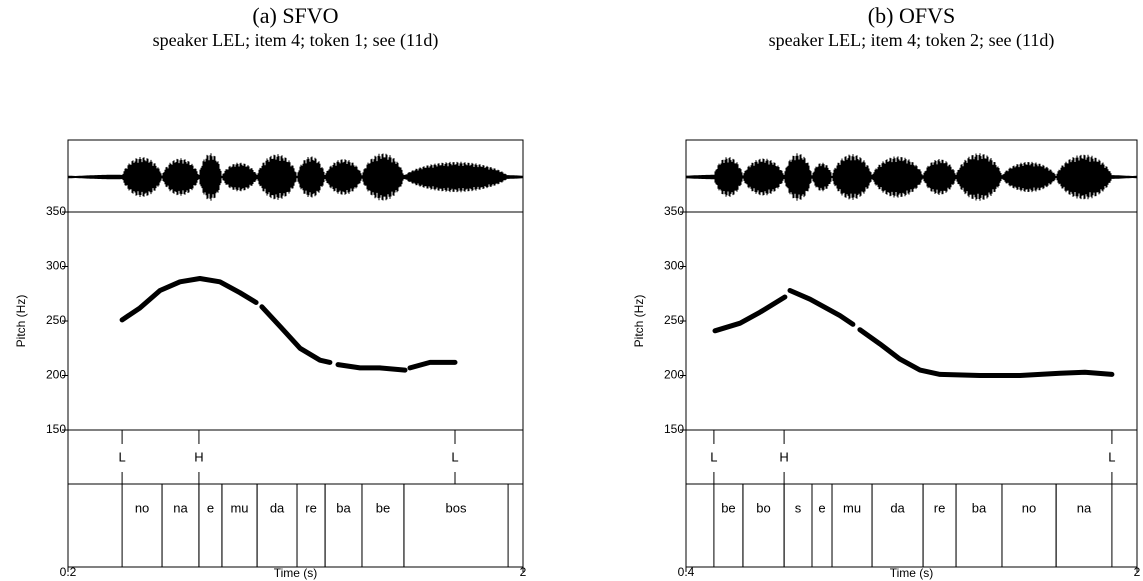 The width and height of the screenshot is (1143, 581). Describe the element at coordinates (686, 572) in the screenshot. I see `x-tick-label: 0.4` at that location.